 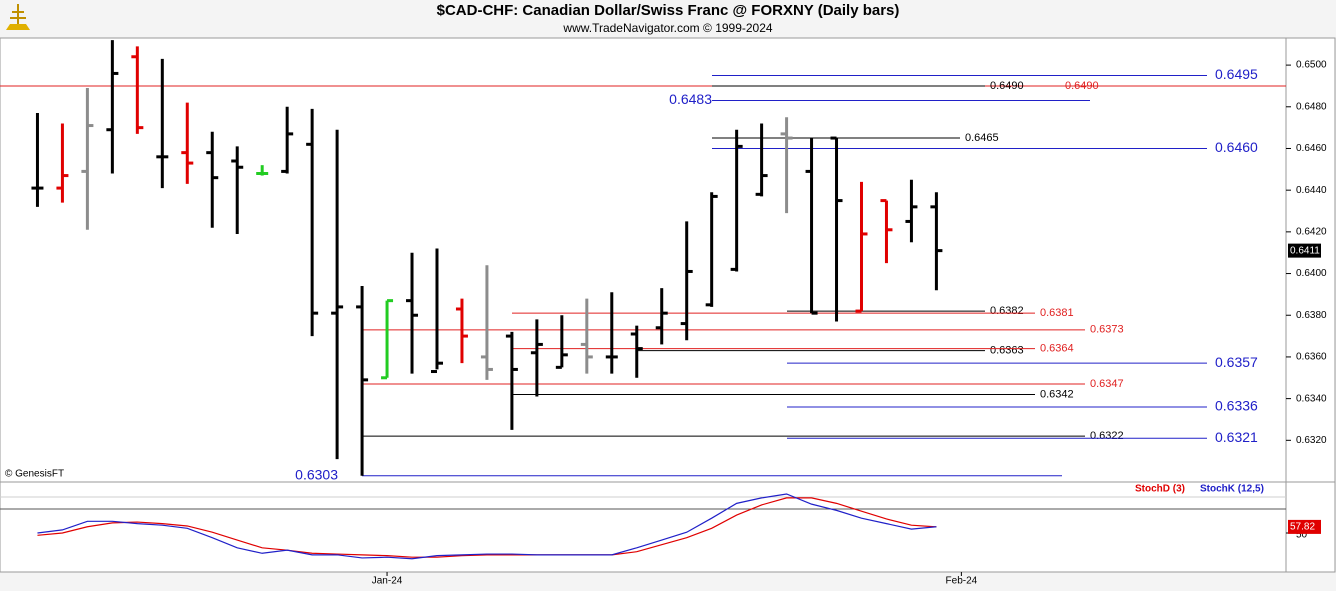 I want to click on level-label: 0.6382, so click(x=1007, y=311).